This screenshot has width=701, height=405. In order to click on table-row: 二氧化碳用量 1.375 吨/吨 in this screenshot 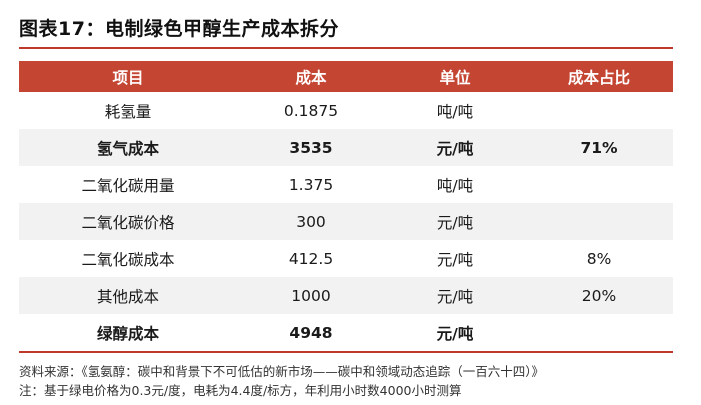, I will do `click(346, 184)`.